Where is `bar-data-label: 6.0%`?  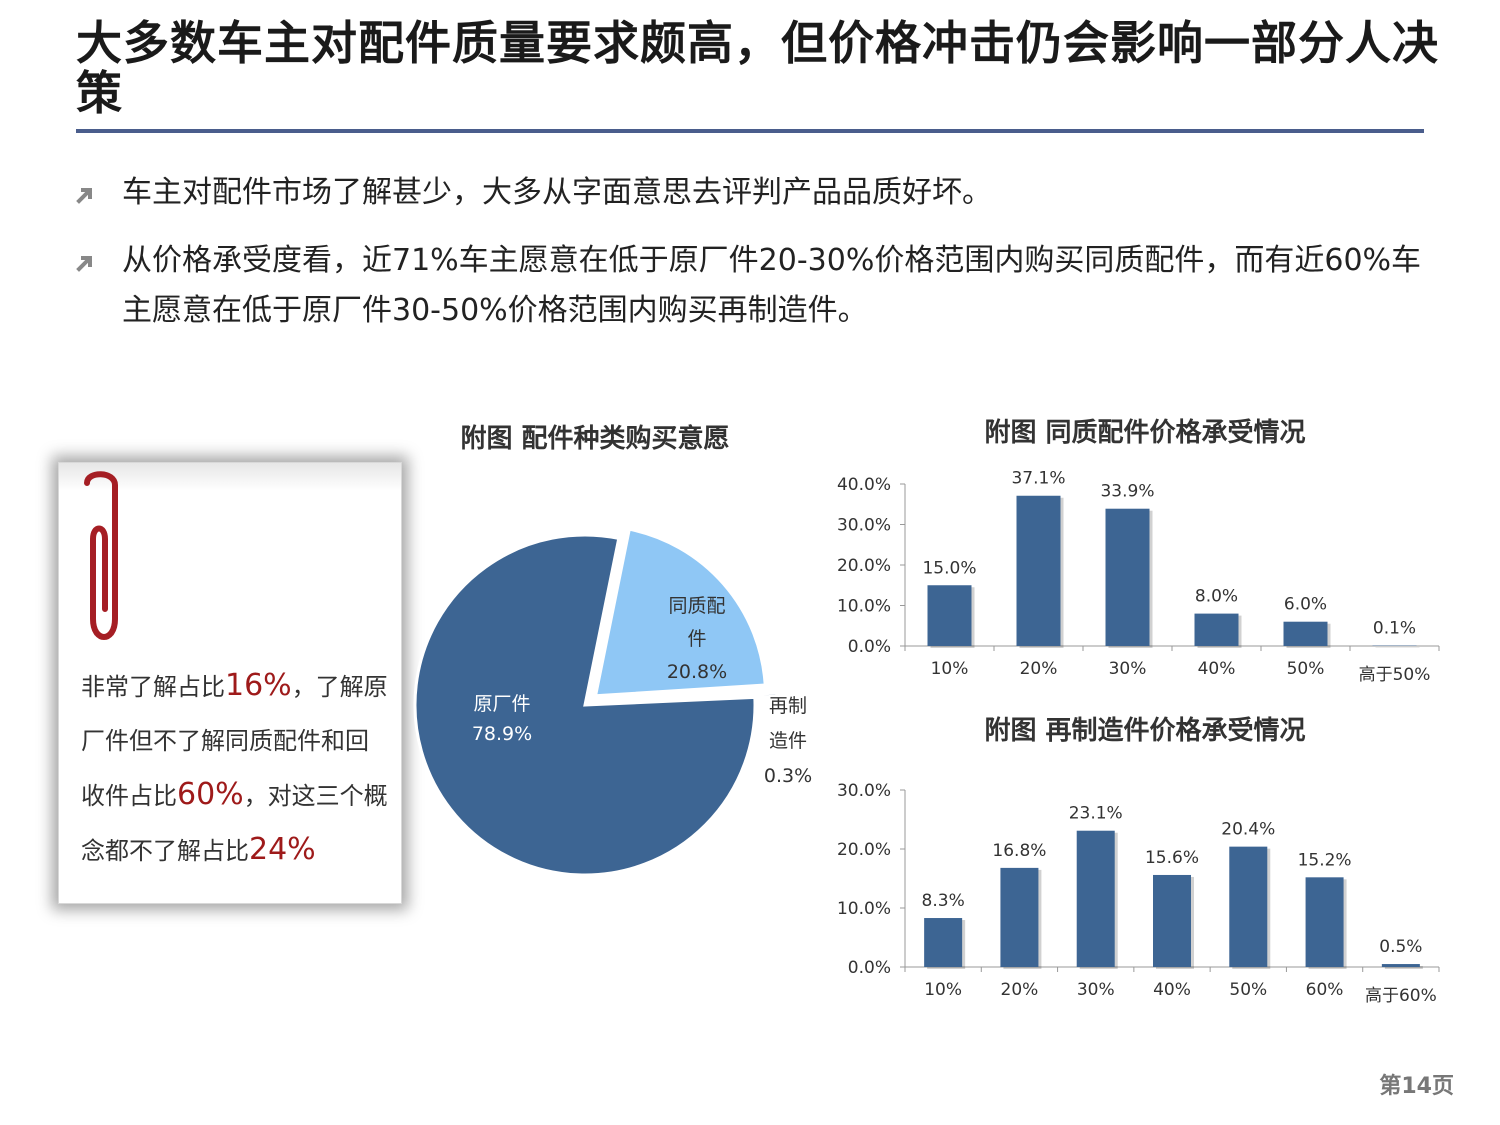
bar-data-label: 6.0% is located at coordinates (1305, 605).